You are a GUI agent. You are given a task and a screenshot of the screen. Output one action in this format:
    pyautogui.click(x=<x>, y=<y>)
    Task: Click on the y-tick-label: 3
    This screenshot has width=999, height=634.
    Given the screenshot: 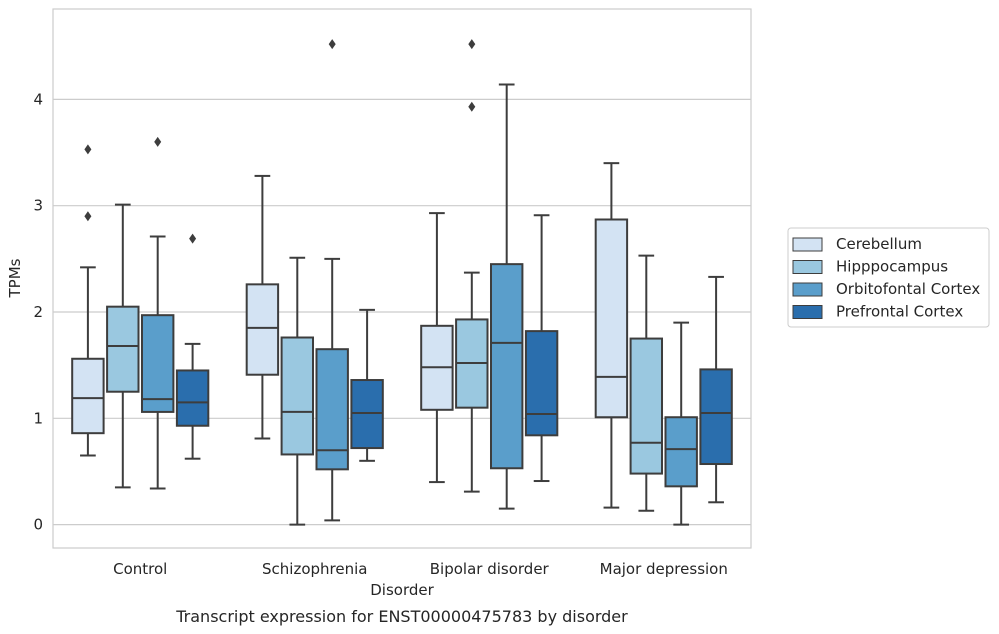 What is the action you would take?
    pyautogui.click(x=38, y=206)
    